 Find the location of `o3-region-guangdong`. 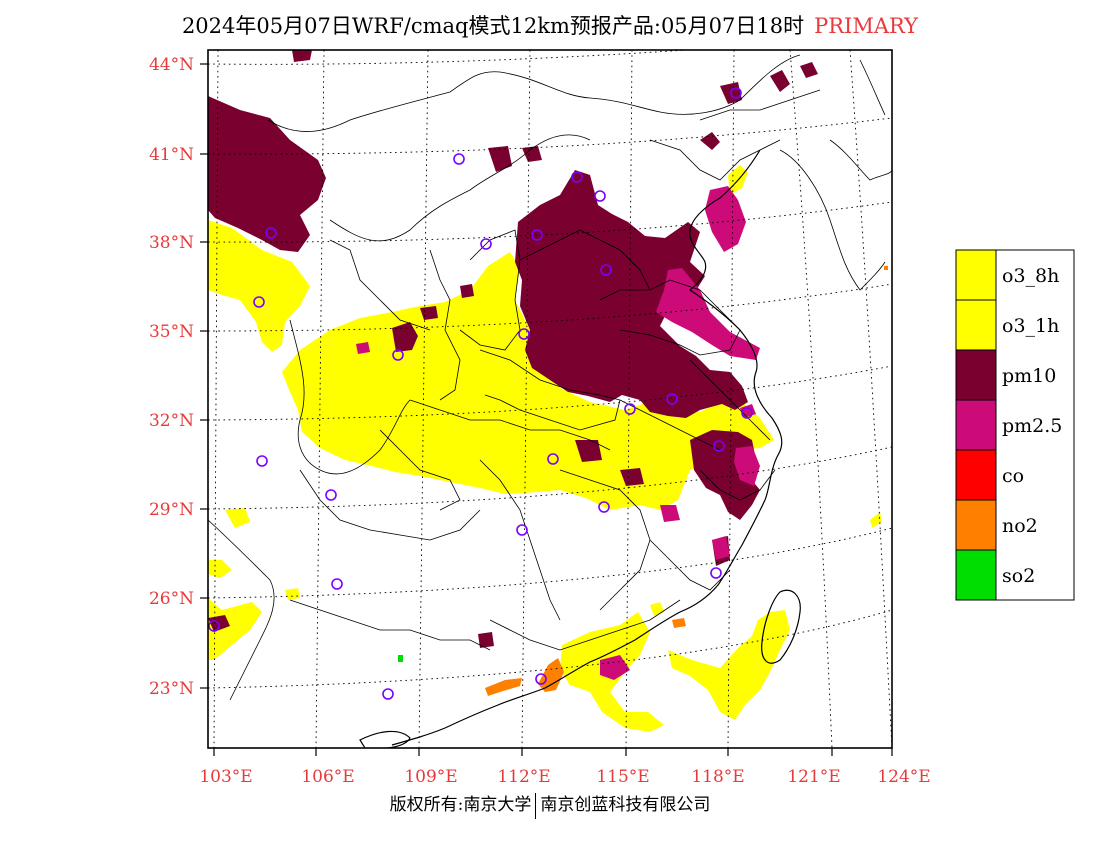

o3-region-guangdong is located at coordinates (657, 609).